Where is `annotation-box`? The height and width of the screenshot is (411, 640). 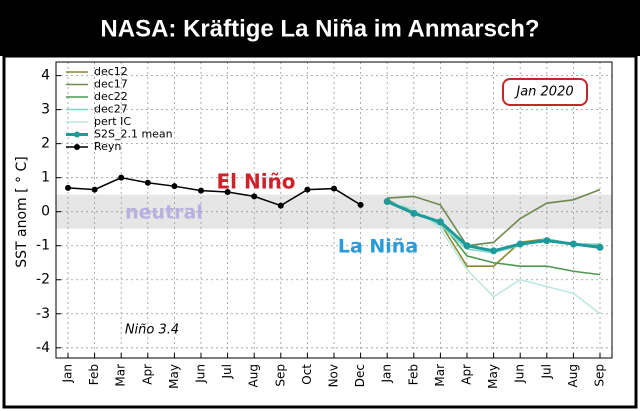 annotation-box is located at coordinates (545, 92).